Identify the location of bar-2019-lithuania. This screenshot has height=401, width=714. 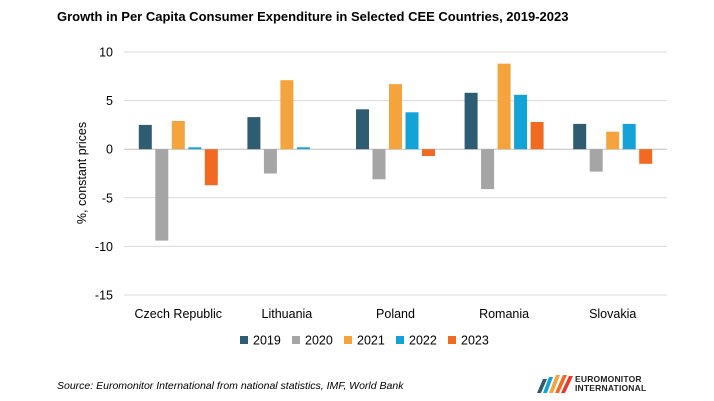
(254, 133).